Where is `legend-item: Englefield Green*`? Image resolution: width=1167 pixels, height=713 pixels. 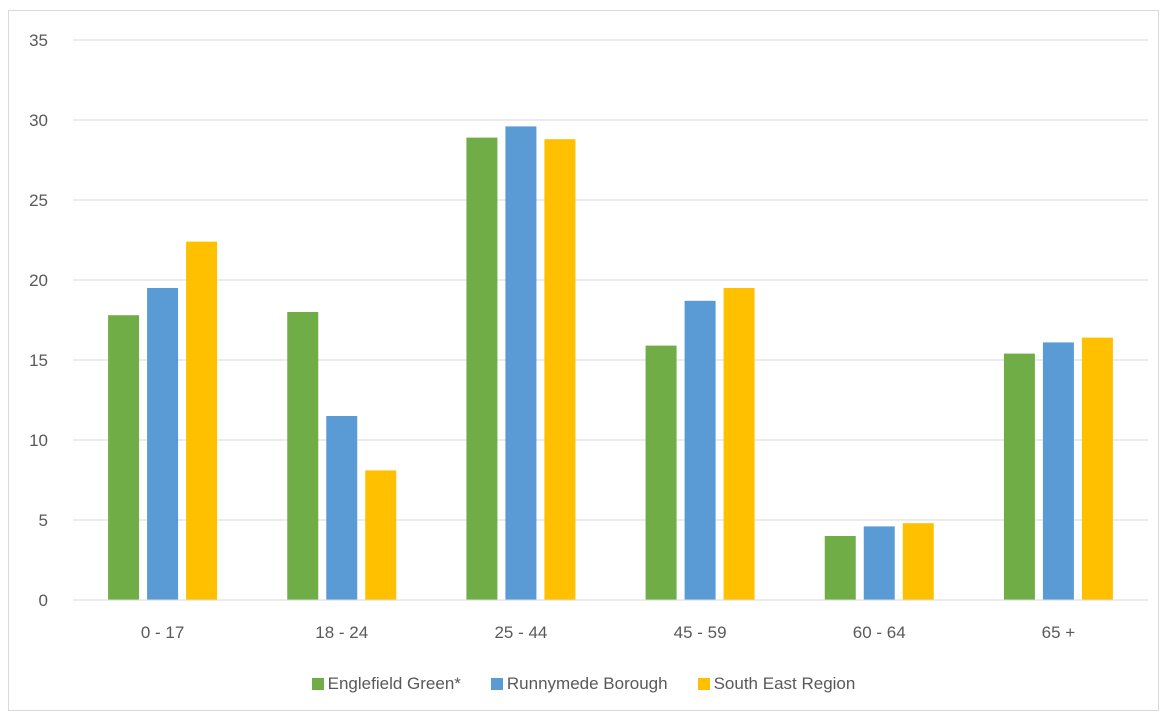 legend-item: Englefield Green* is located at coordinates (386, 684).